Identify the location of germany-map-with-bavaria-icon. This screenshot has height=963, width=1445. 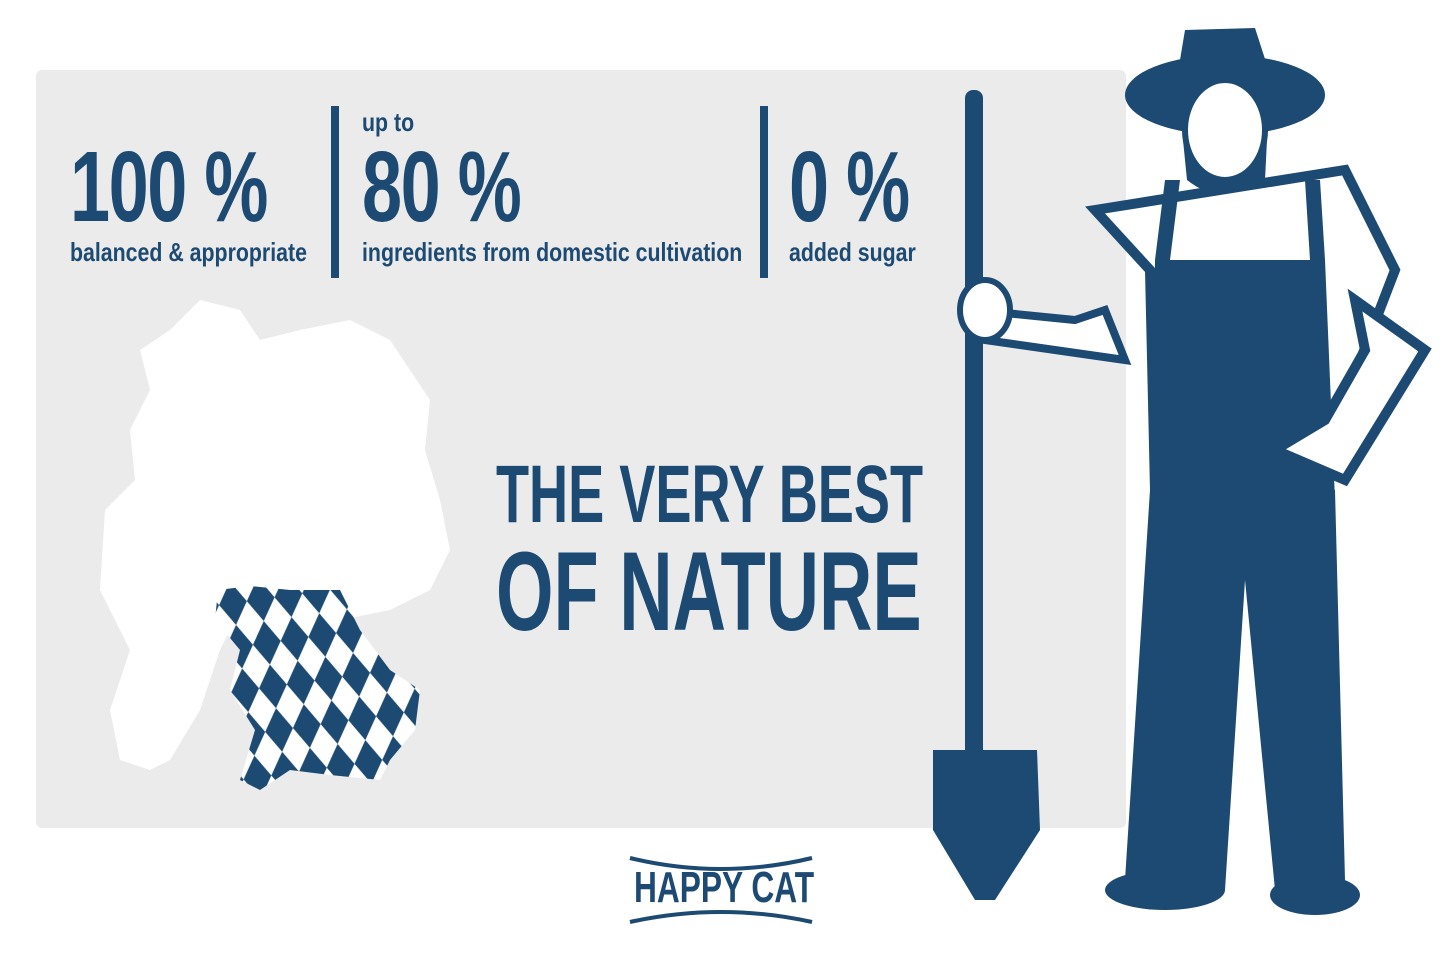
(275, 545).